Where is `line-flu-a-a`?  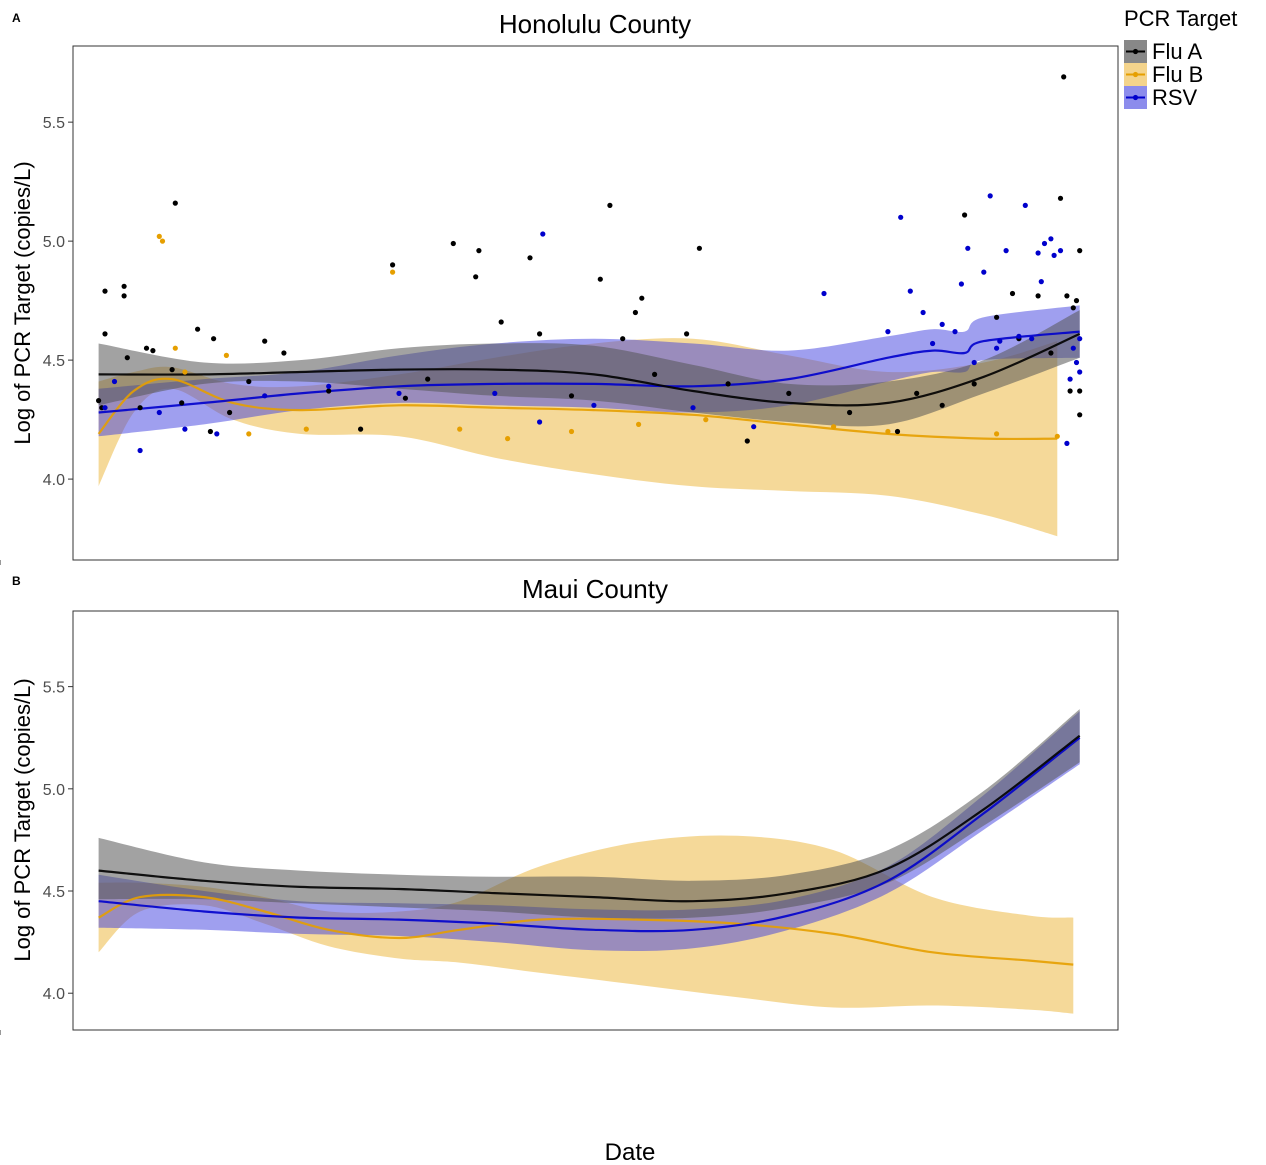 line-flu-a-a is located at coordinates (589, 369).